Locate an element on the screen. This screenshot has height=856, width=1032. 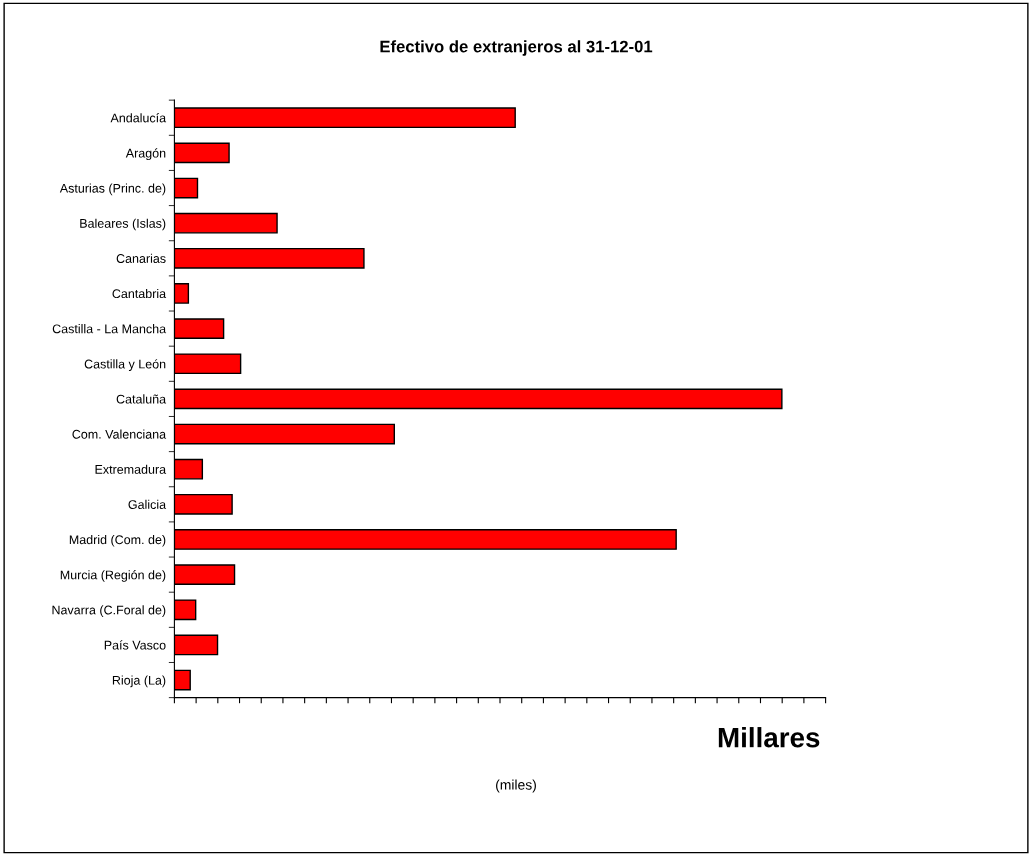
y-tick-label: Rioja (La) is located at coordinates (139, 681).